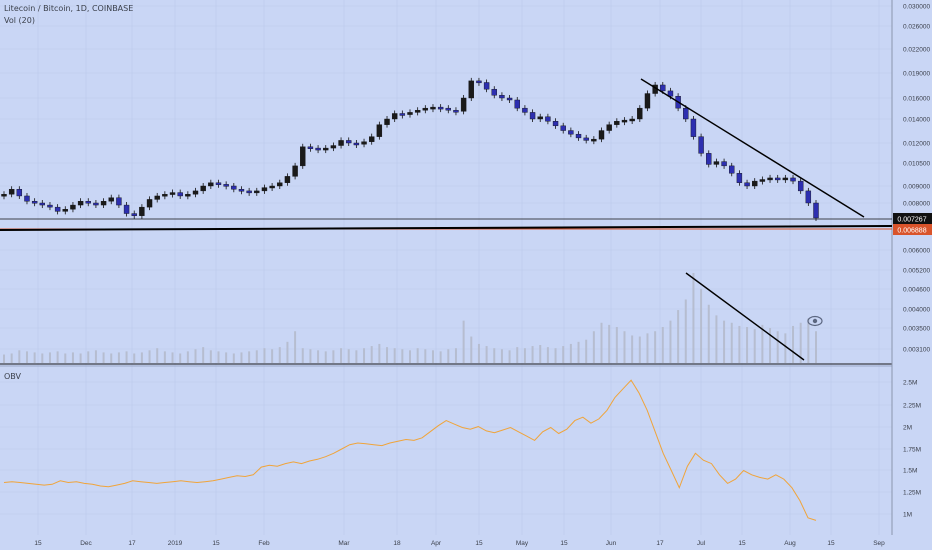 This screenshot has width=932, height=550. What do you see at coordinates (916, 164) in the screenshot?
I see `price-tick-label: 0.010500` at bounding box center [916, 164].